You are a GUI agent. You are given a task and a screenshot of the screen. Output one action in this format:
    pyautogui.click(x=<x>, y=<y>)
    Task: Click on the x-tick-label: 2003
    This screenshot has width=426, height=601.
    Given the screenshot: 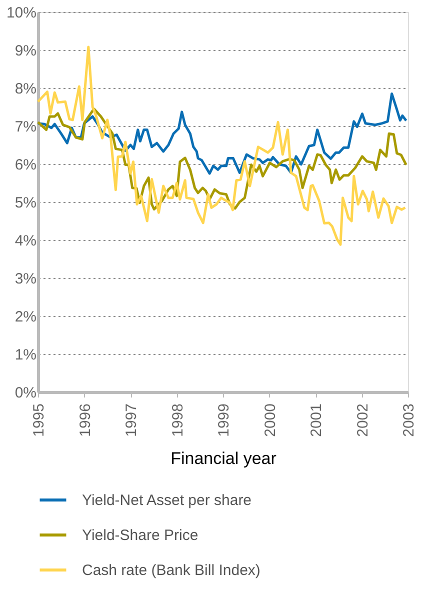 What is the action you would take?
    pyautogui.click(x=409, y=420)
    